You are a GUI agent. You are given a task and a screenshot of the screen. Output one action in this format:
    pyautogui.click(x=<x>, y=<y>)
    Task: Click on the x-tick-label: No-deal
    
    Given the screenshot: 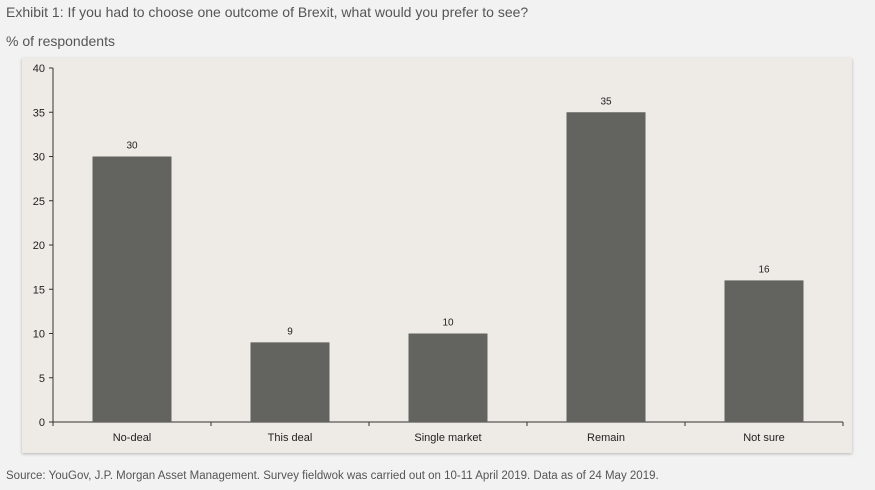 What is the action you would take?
    pyautogui.click(x=132, y=438)
    